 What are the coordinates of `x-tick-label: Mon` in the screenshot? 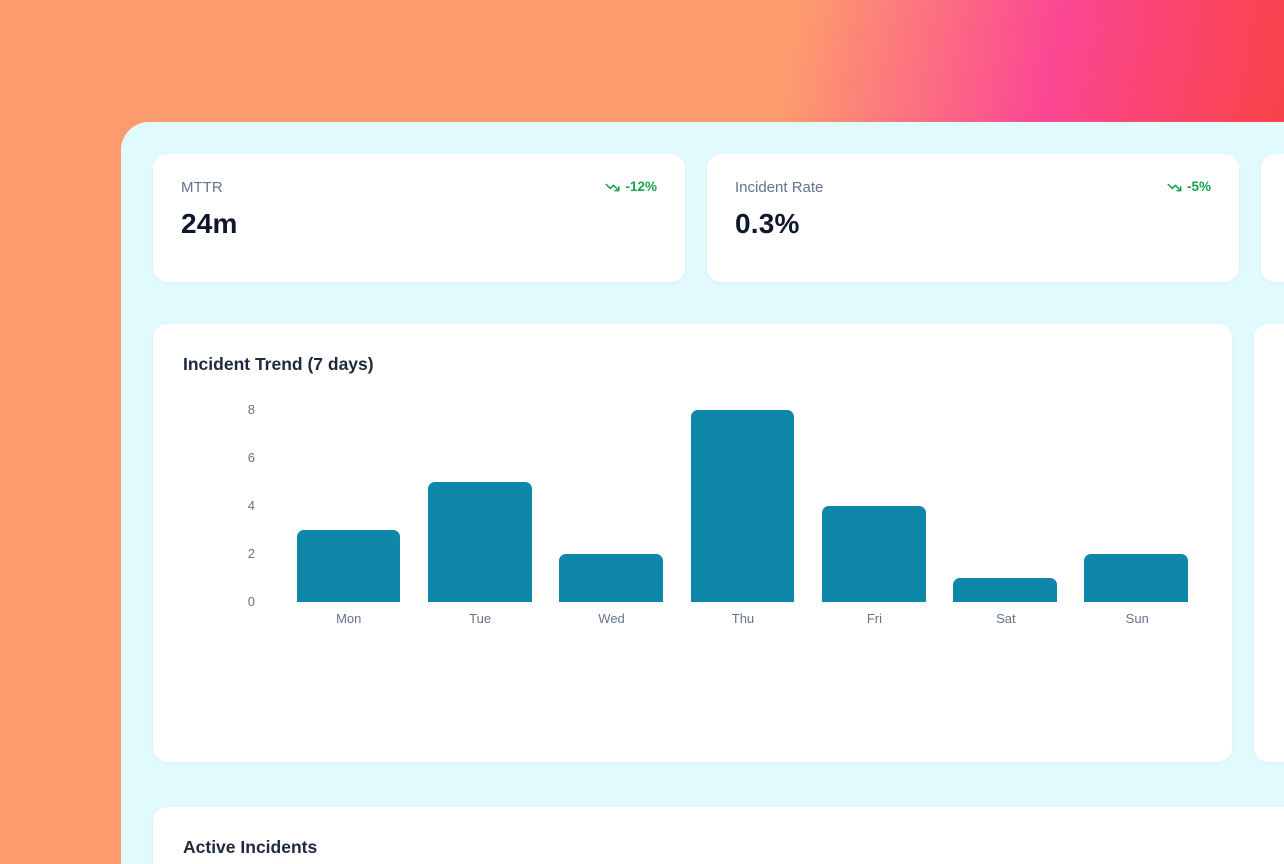 It's located at (349, 618).